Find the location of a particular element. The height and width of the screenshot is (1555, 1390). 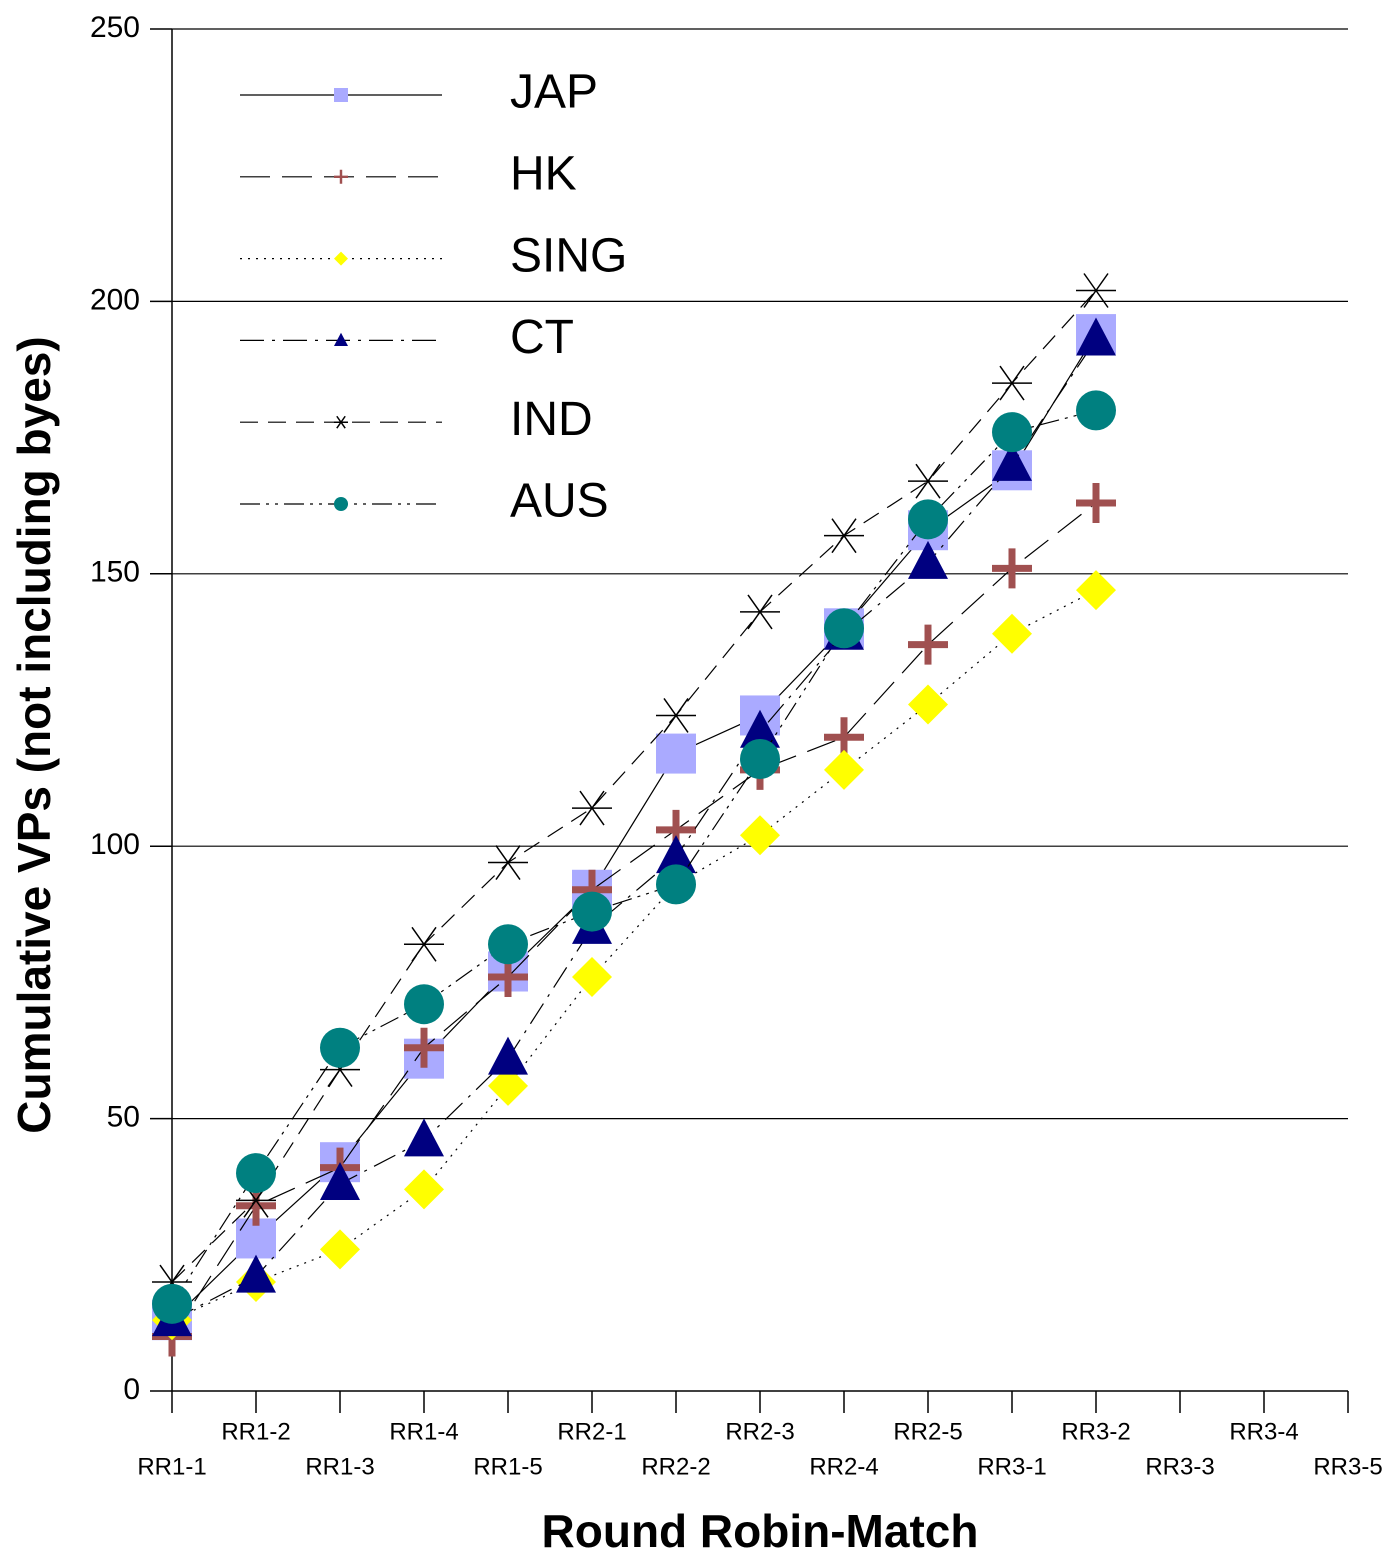

x-tick-label: RR3-3 is located at coordinates (1179, 1466).